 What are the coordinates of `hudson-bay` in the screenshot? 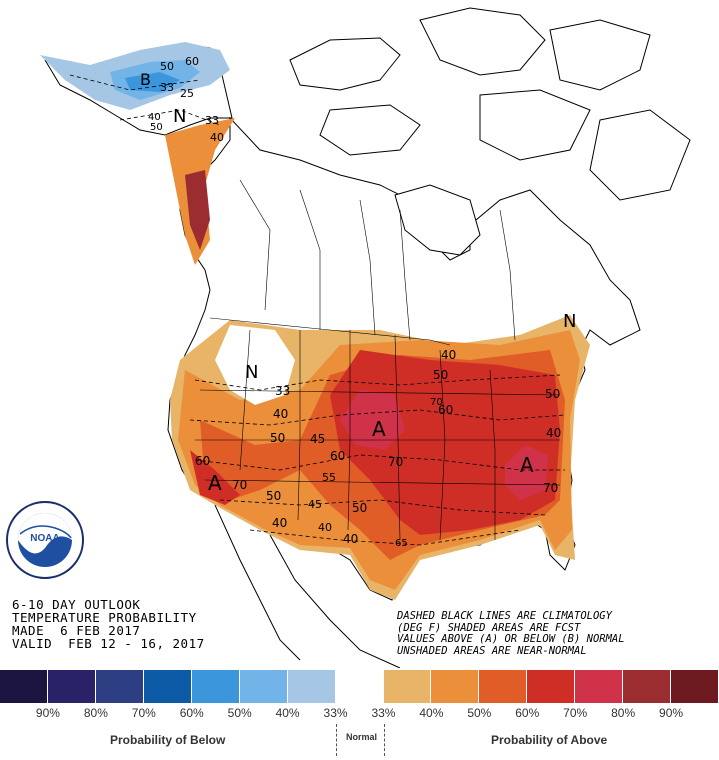 It's located at (437, 220).